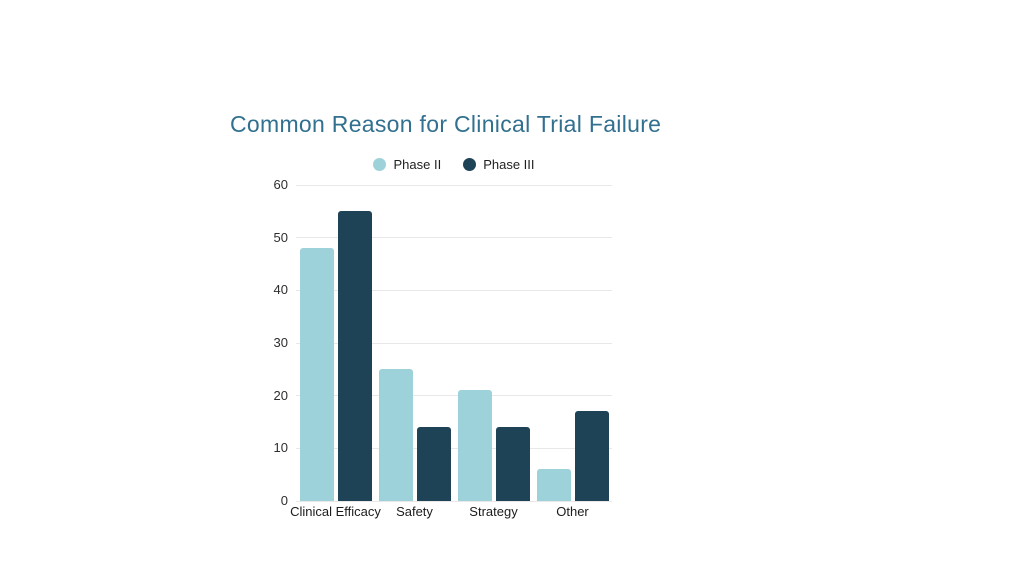 This screenshot has height=576, width=1024. I want to click on gridline-y40, so click(454, 290).